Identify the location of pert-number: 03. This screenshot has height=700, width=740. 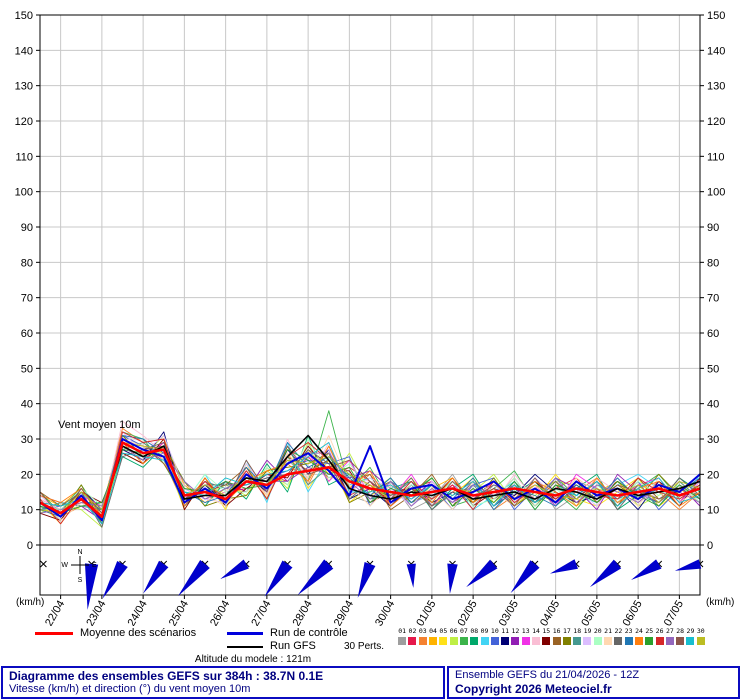
(422, 631).